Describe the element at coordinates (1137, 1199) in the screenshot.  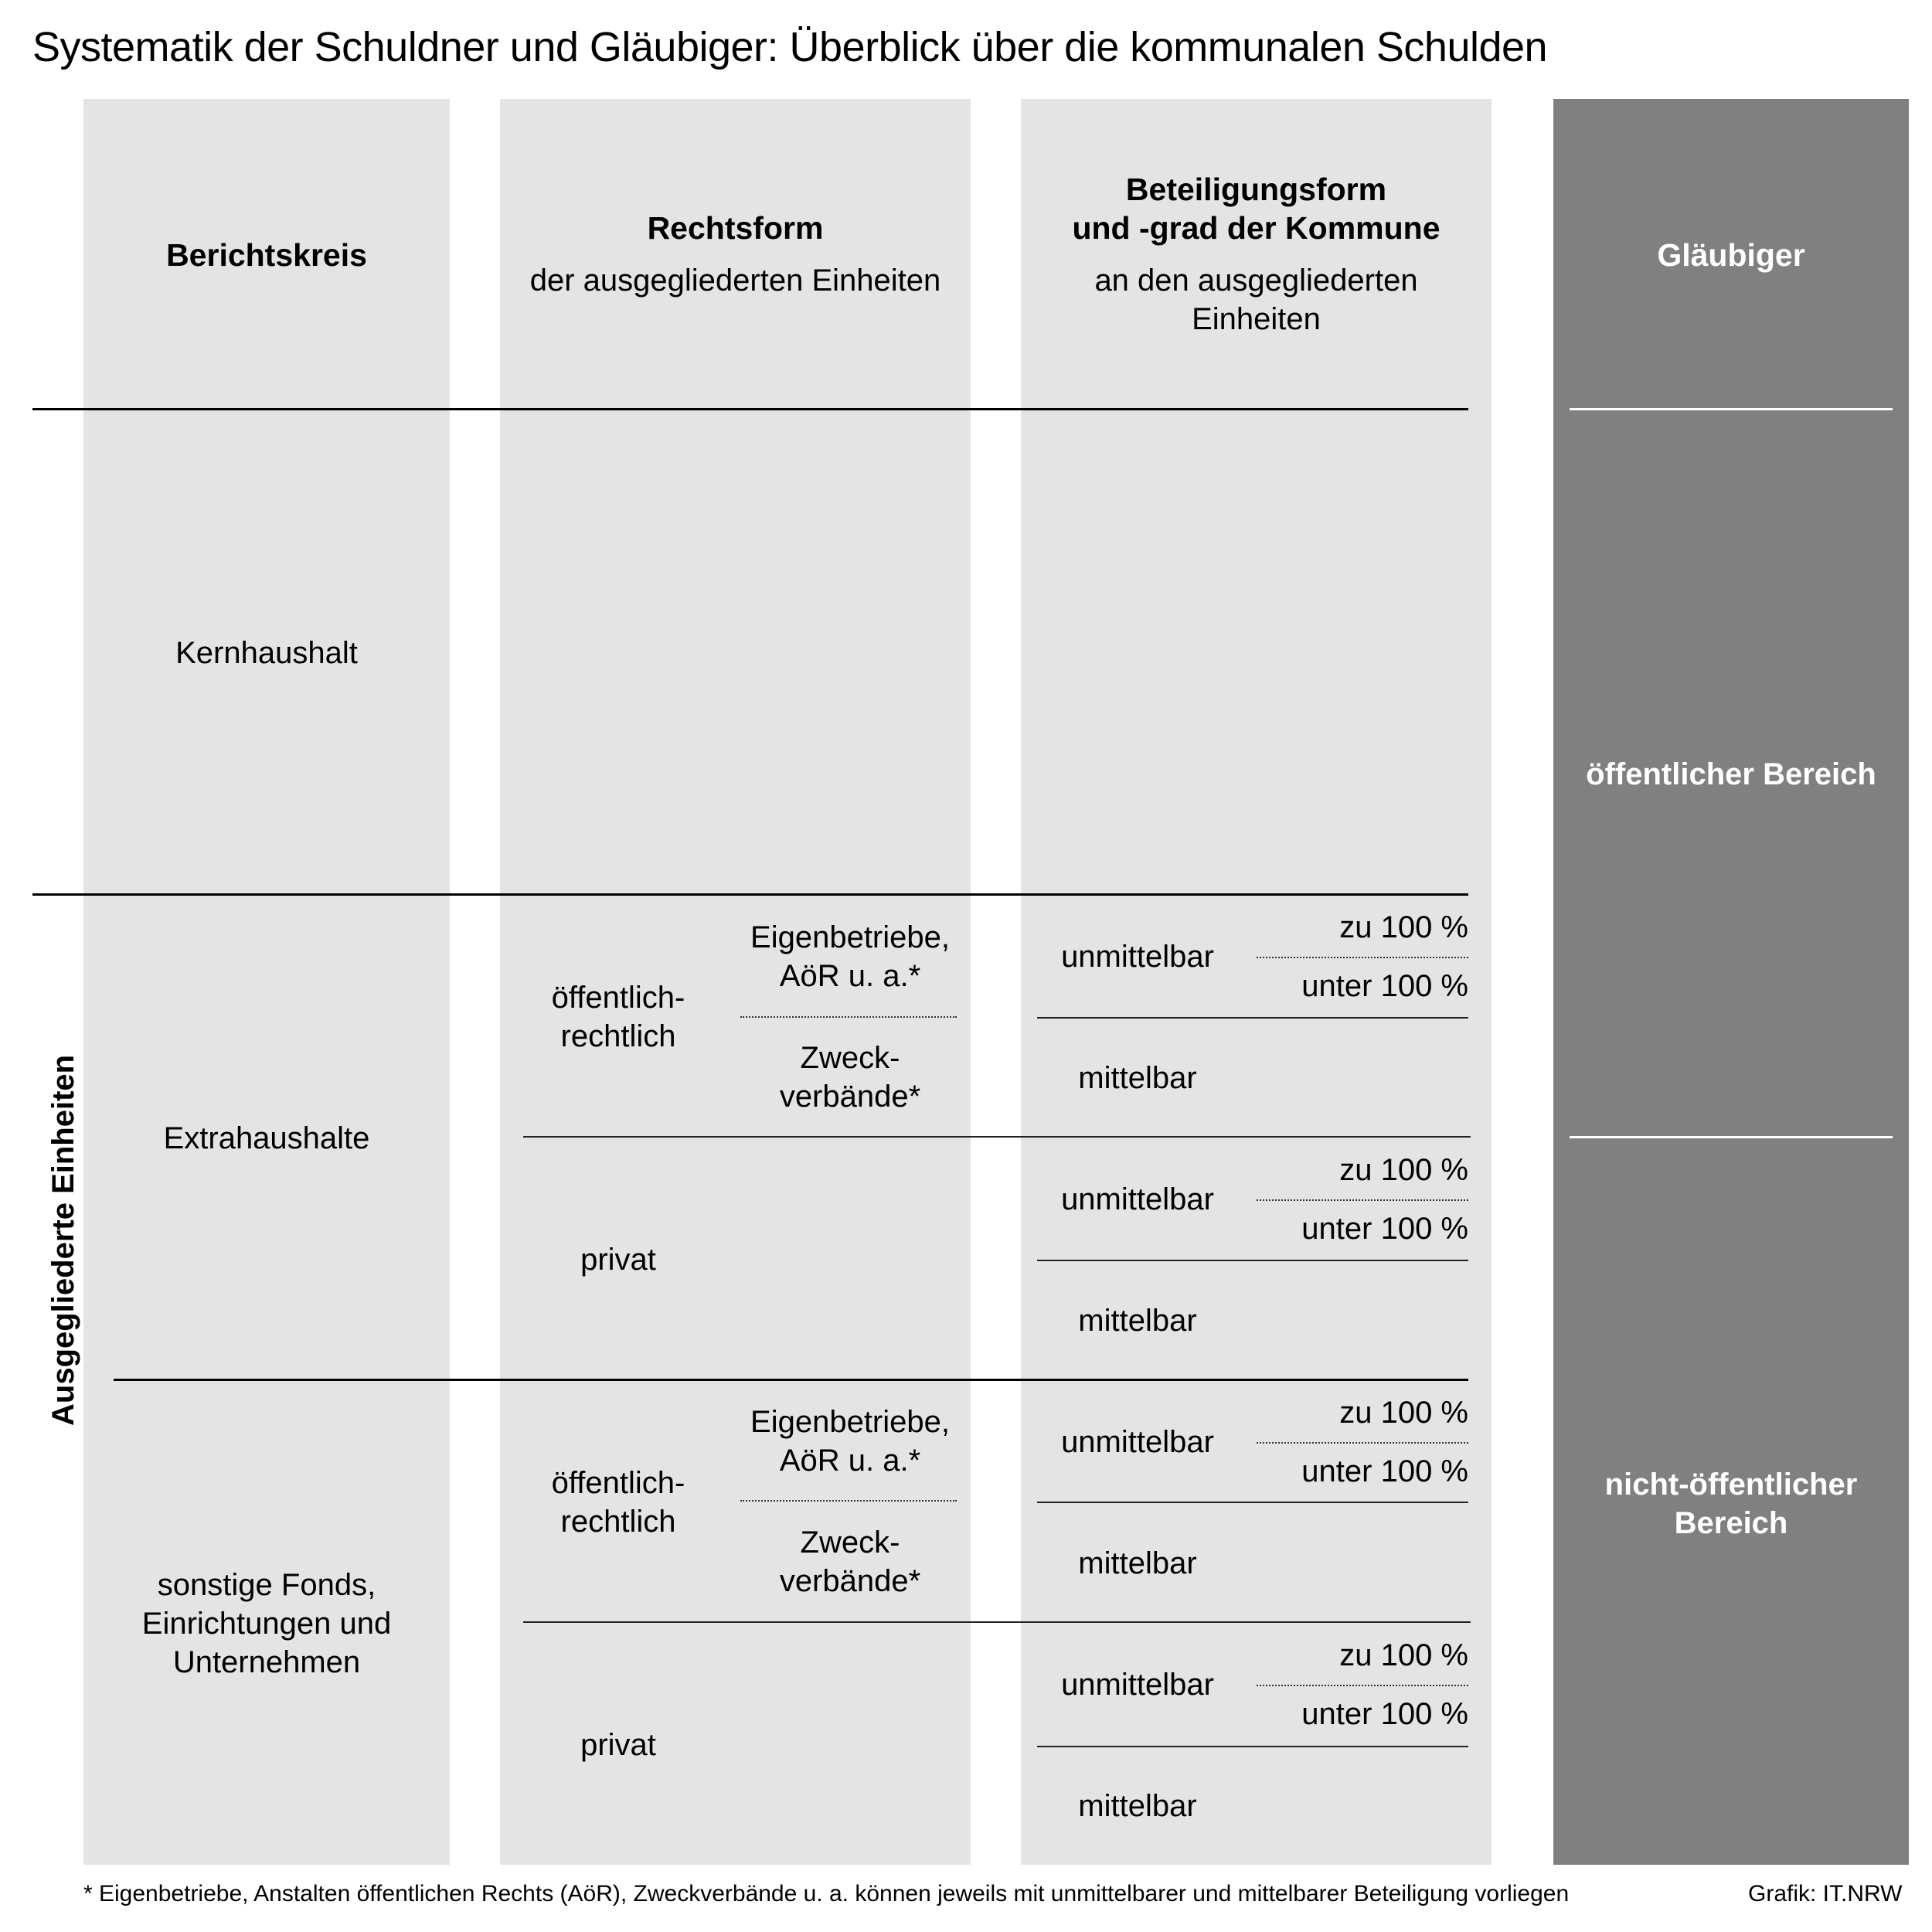
I see `label-unmittelbar-2: unmittelbar` at that location.